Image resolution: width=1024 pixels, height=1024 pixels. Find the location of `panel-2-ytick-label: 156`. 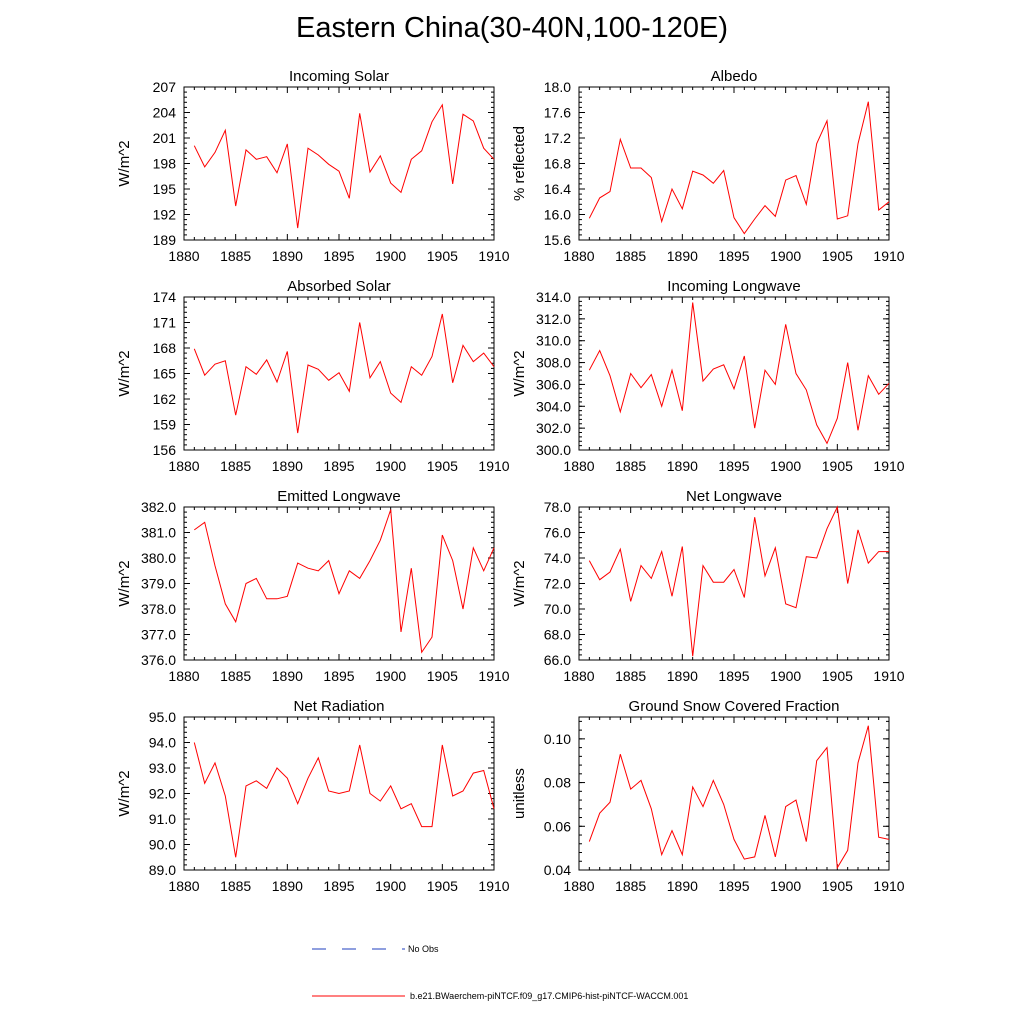

panel-2-ytick-label: 156 is located at coordinates (165, 450).